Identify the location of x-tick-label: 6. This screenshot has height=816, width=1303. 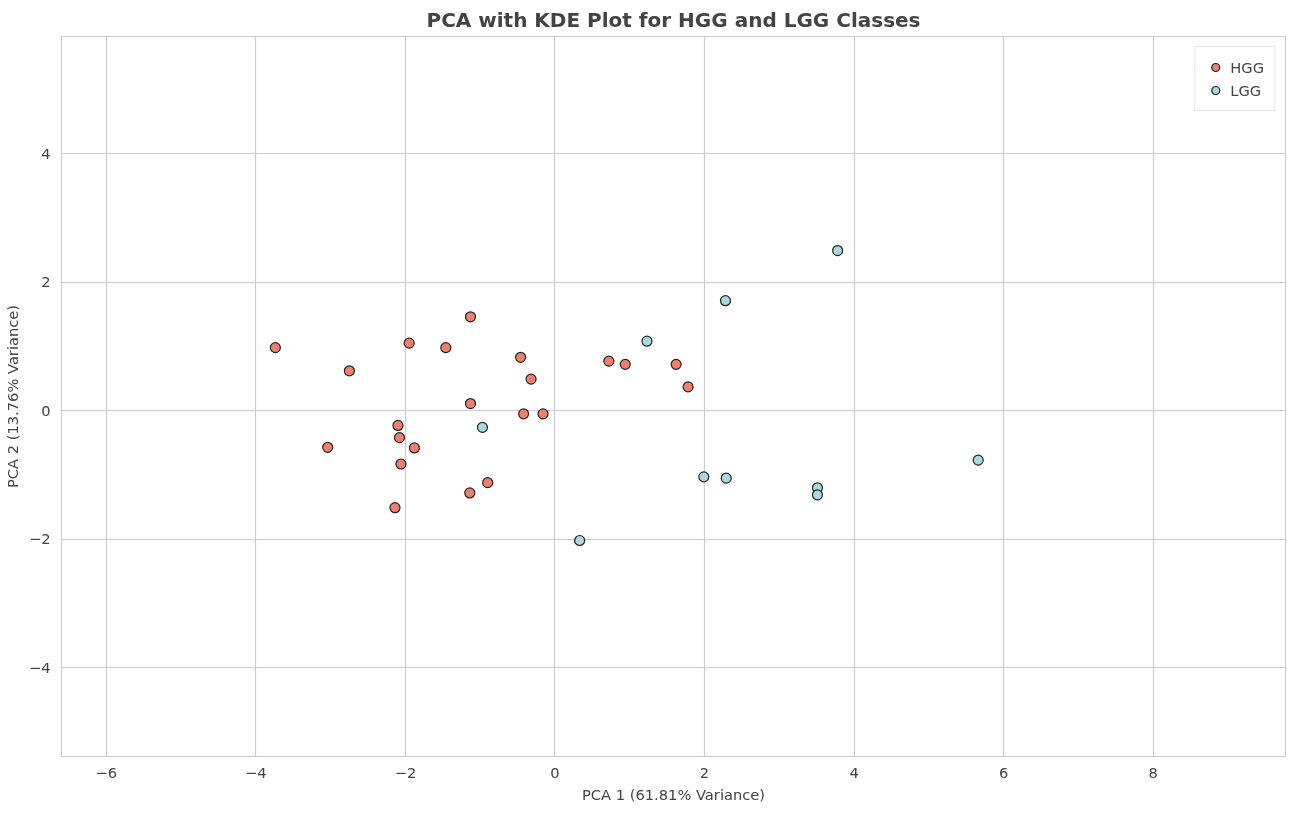
(1003, 772).